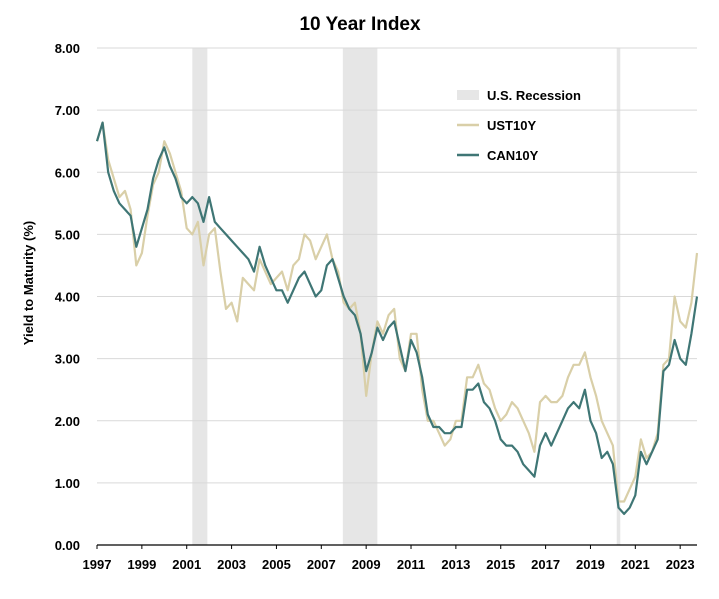 The width and height of the screenshot is (719, 599). What do you see at coordinates (590, 564) in the screenshot?
I see `x-tick-label: 2019` at bounding box center [590, 564].